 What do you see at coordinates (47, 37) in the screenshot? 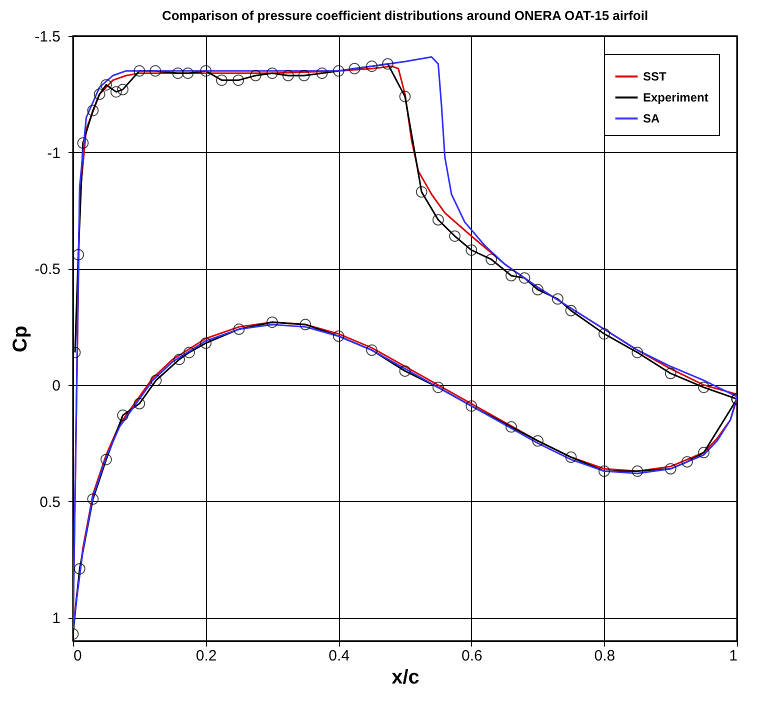
I see `y-tick-label: -1.5` at bounding box center [47, 37].